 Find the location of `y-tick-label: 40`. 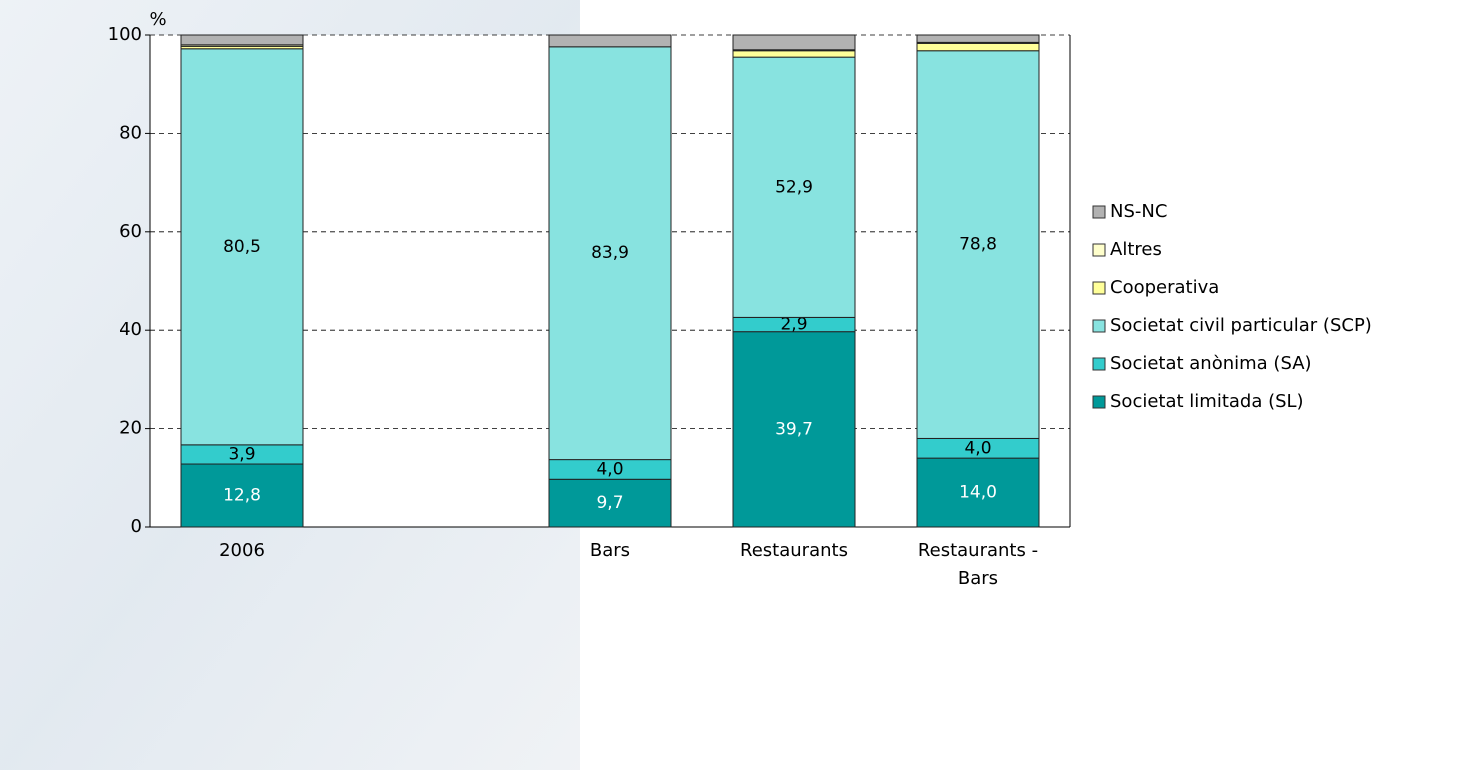

y-tick-label: 40 is located at coordinates (130, 329).